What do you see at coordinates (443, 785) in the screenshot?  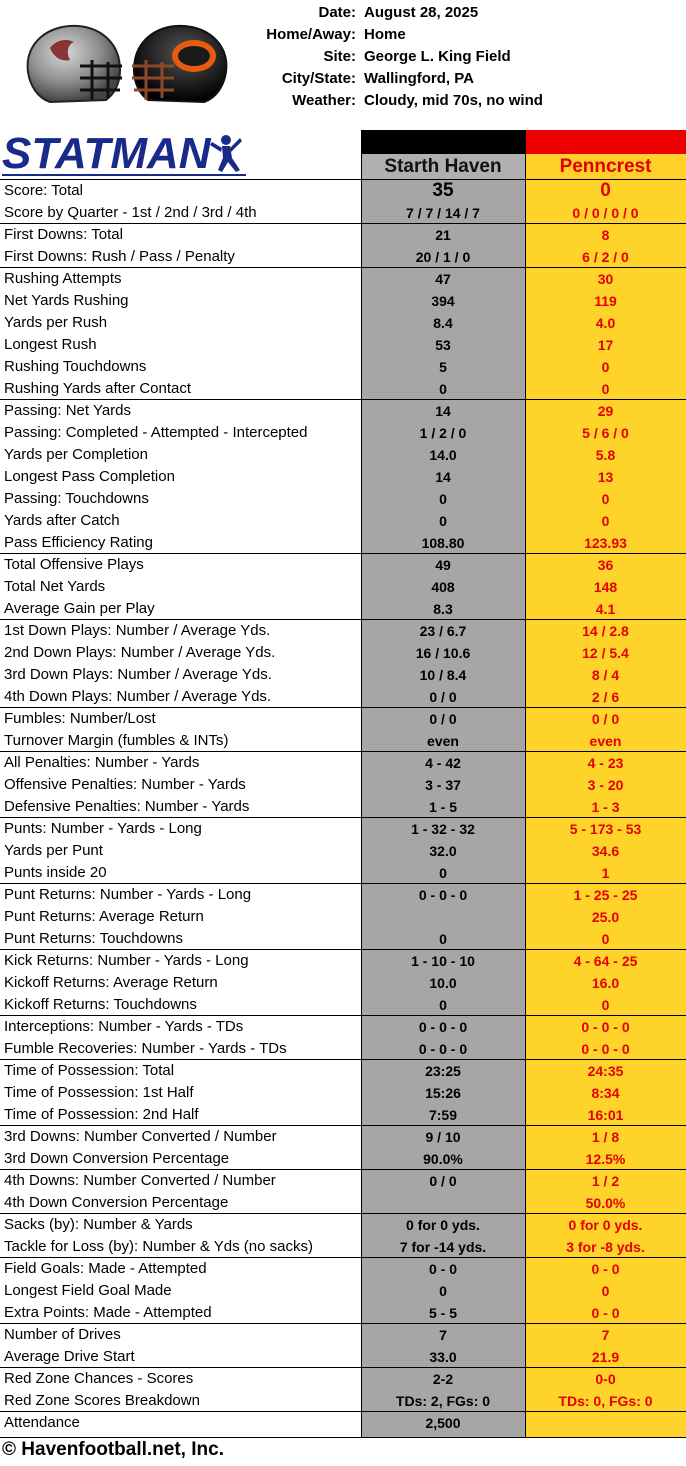 I see `home-value: 3 - 37` at bounding box center [443, 785].